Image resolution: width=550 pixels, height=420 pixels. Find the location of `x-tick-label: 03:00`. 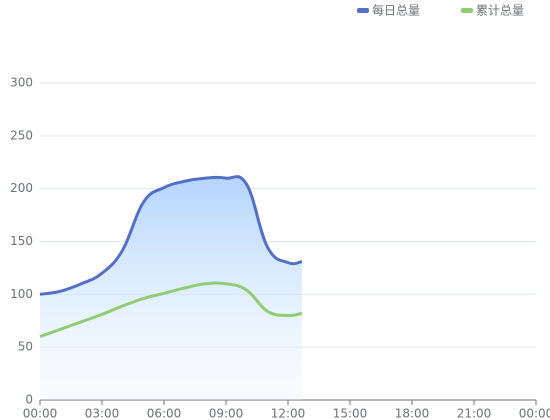

x-tick-label: 03:00 is located at coordinates (102, 413).